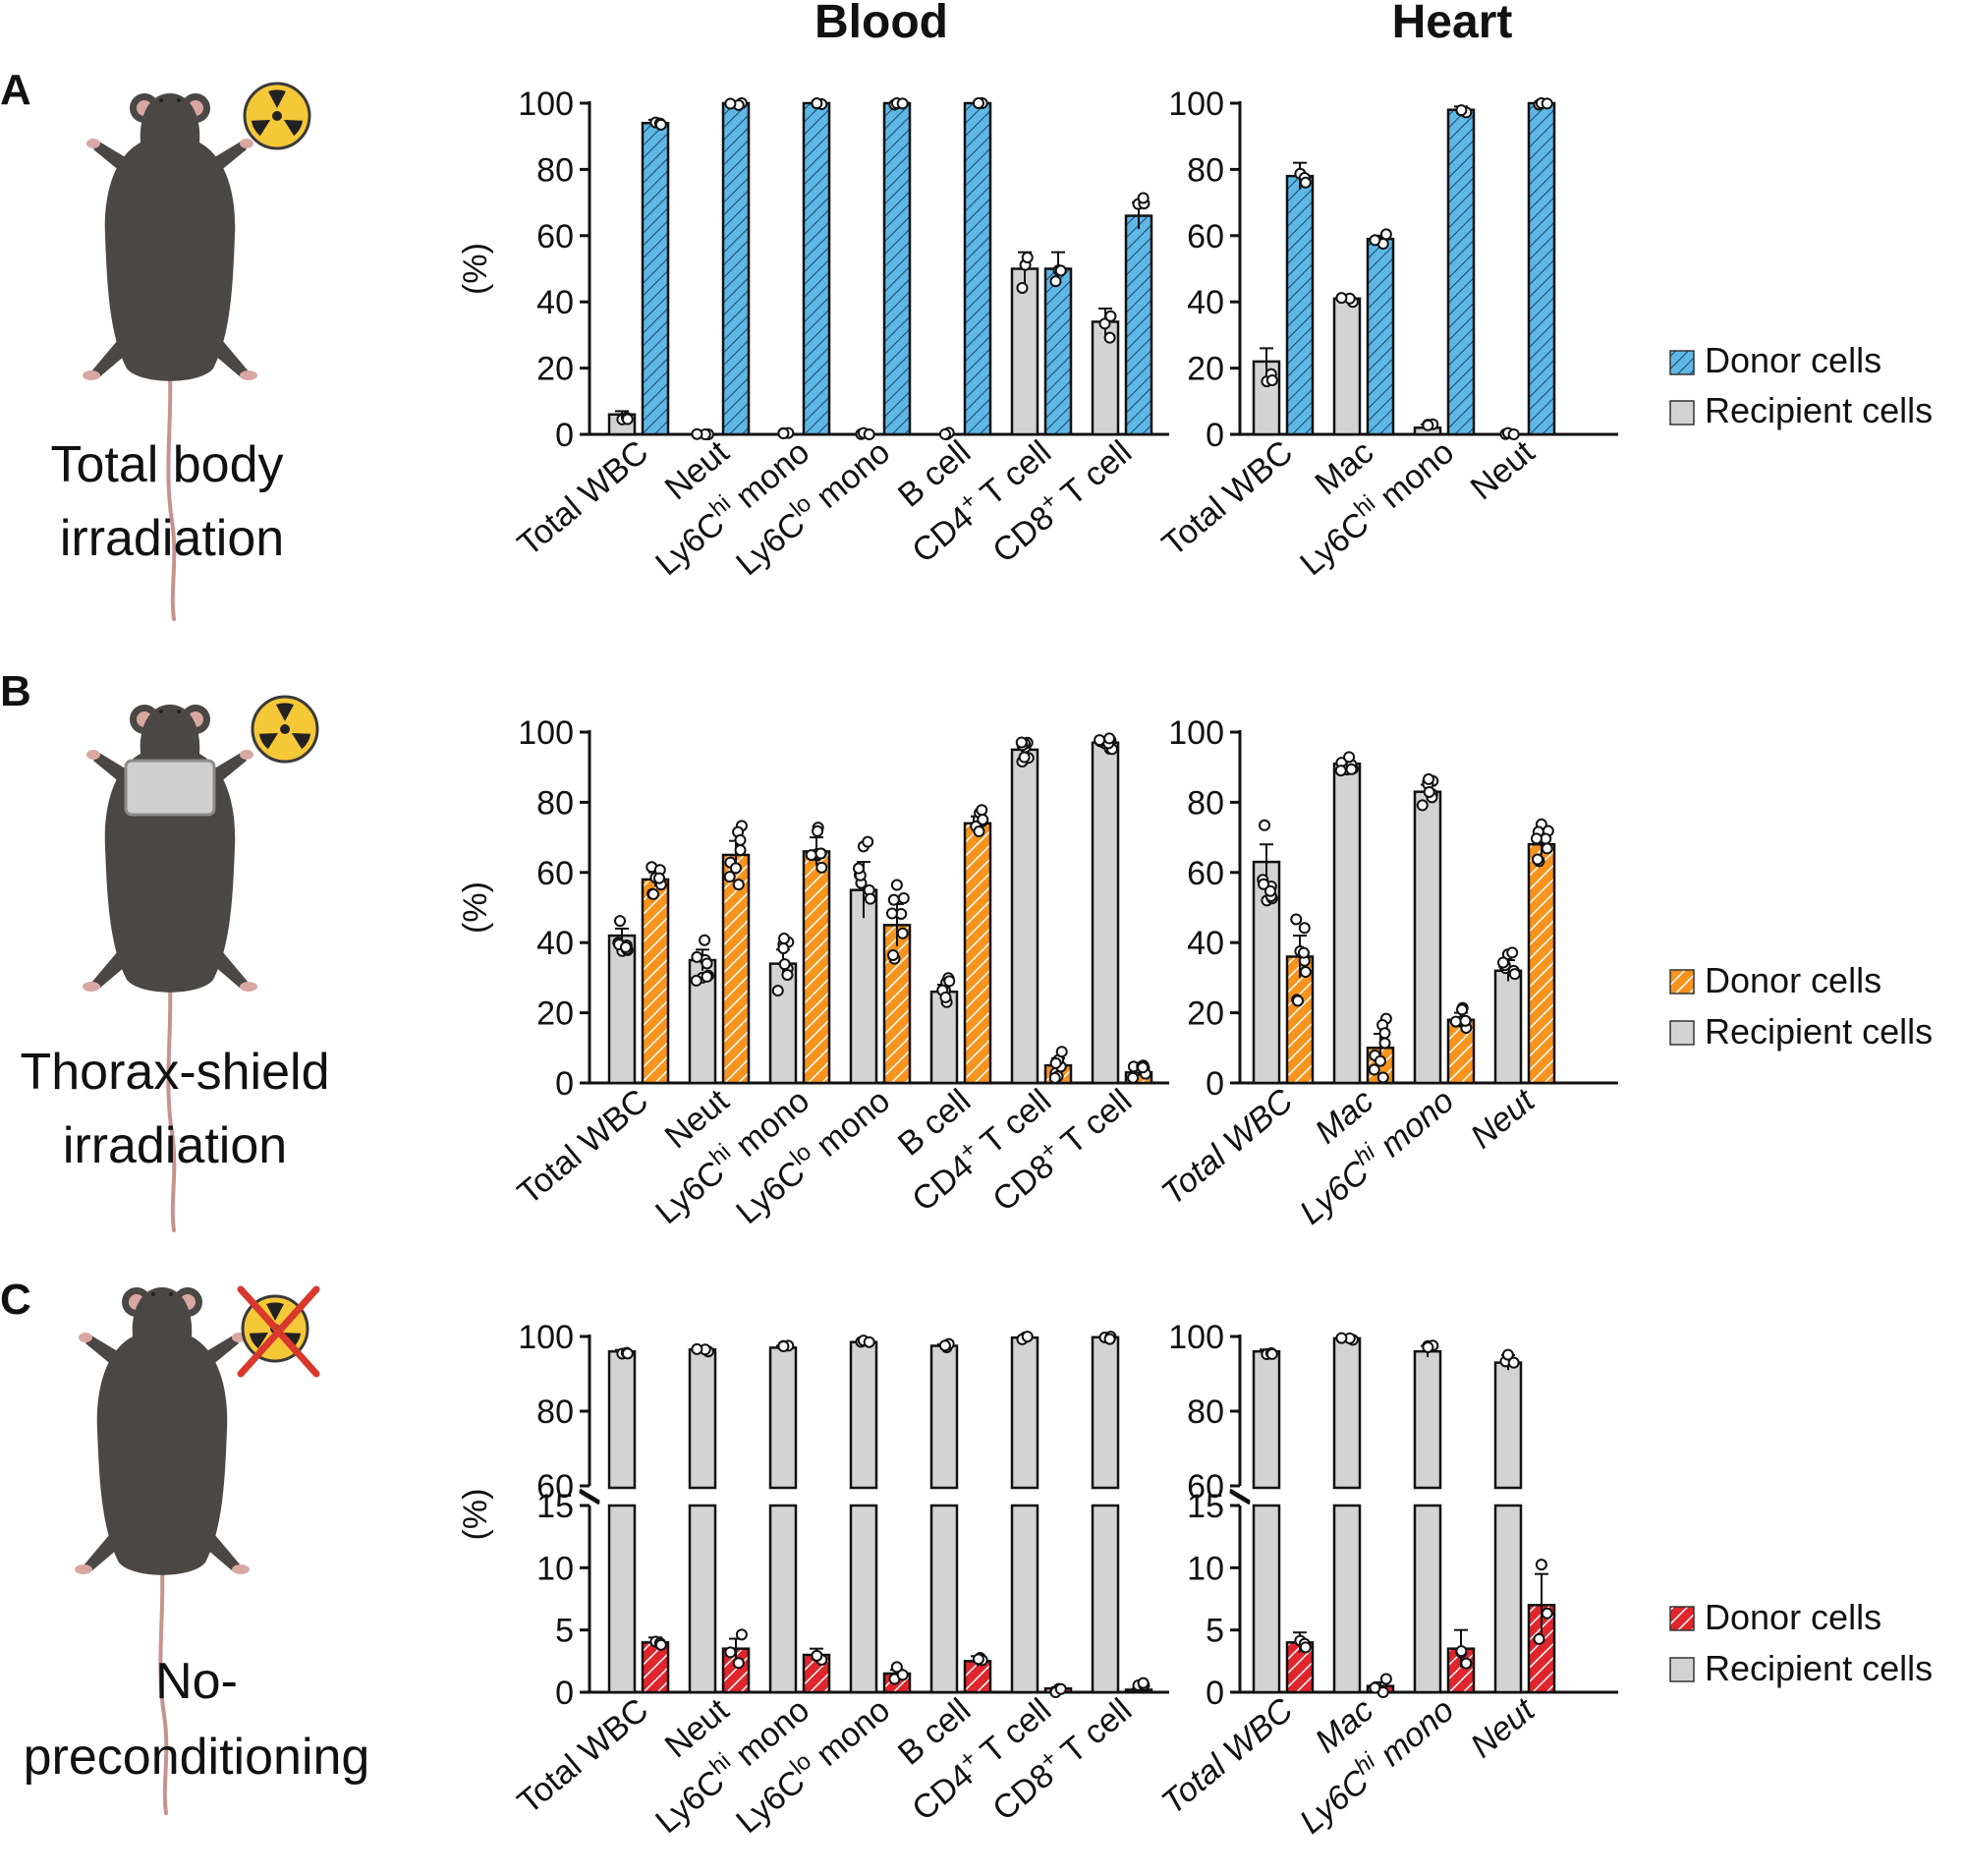 The width and height of the screenshot is (1965, 1876). Describe the element at coordinates (1541, 268) in the screenshot. I see `bar-donor-neut` at that location.